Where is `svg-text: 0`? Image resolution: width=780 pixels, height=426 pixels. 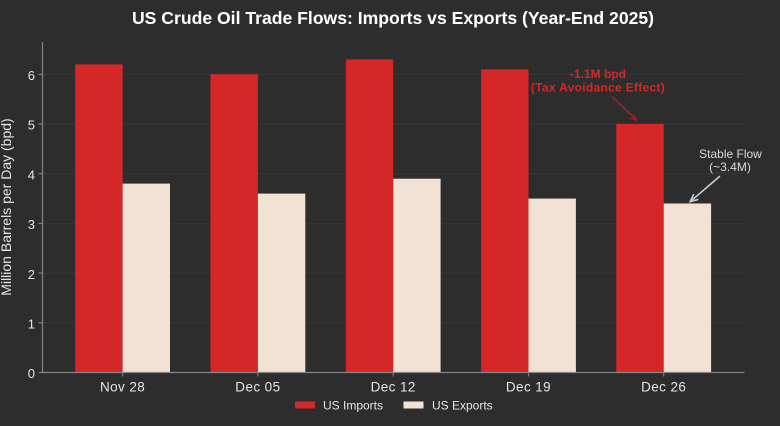
svg-text: 0 is located at coordinates (31, 373).